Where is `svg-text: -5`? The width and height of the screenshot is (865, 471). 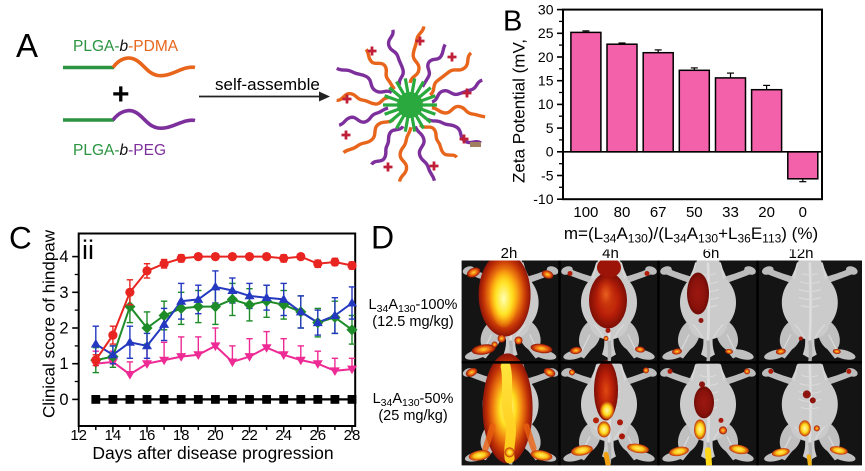
svg-text: -5 is located at coordinates (547, 175).